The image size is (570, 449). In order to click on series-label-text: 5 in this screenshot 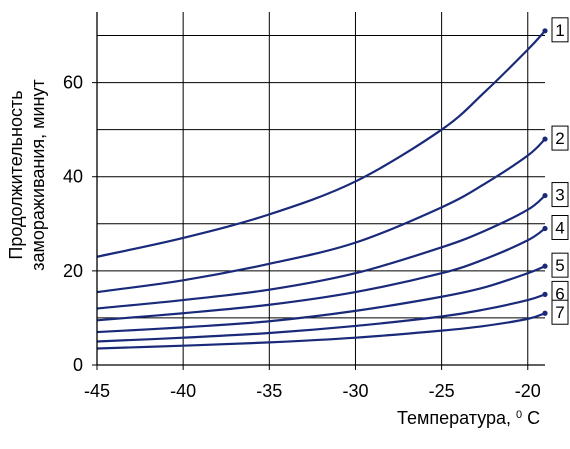, I will do `click(559, 265)`.